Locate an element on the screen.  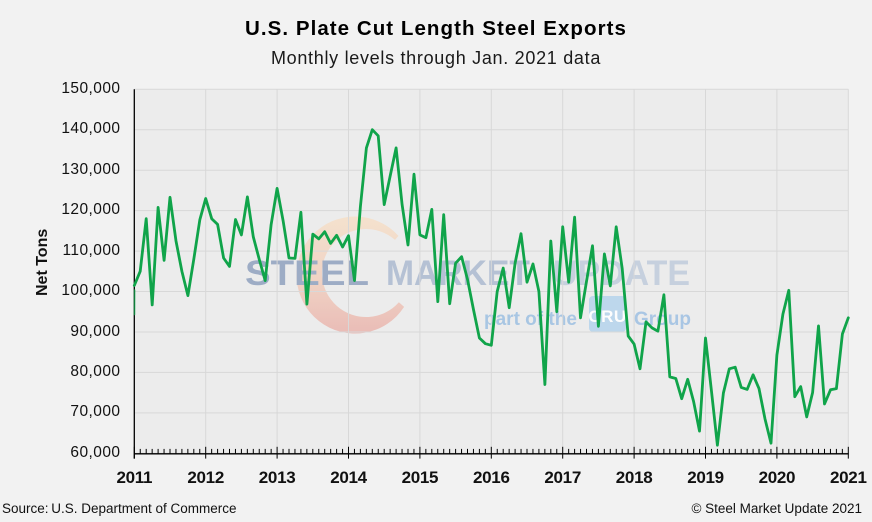
svg-text: CRU is located at coordinates (607, 316).